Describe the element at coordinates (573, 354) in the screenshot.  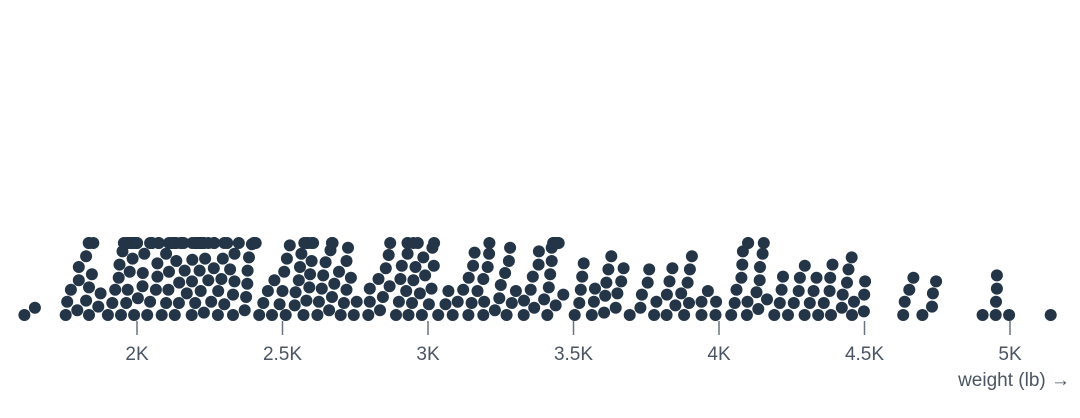
I see `x-tick-label: 3.5K` at that location.